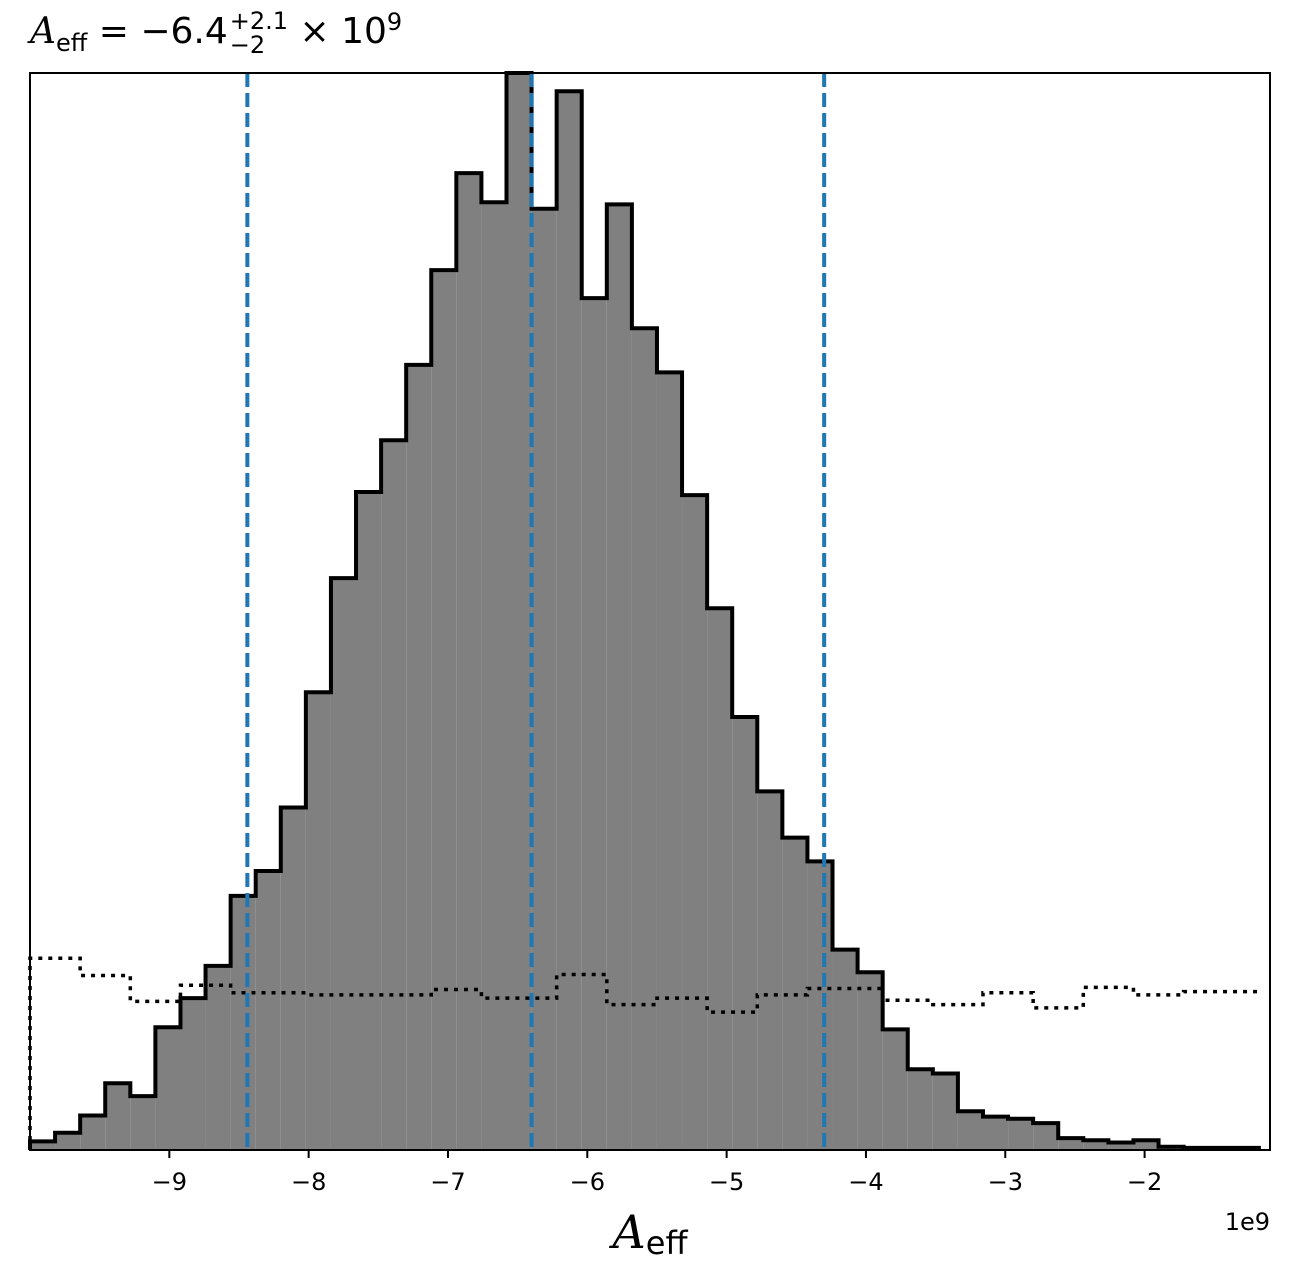 The width and height of the screenshot is (1289, 1278). What do you see at coordinates (394, 22) in the screenshot?
I see `title-exp: 9` at bounding box center [394, 22].